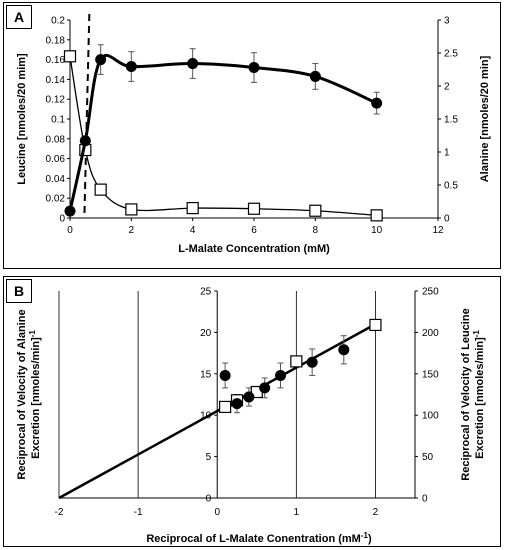 Image resolution: width=505 pixels, height=550 pixels. I want to click on a-ytick-right-label: 2, so click(447, 87).